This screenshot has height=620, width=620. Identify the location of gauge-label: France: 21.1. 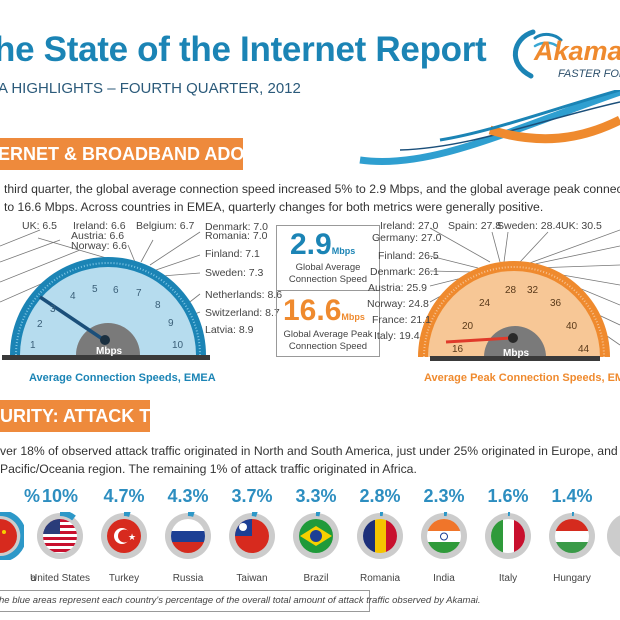
(401, 320).